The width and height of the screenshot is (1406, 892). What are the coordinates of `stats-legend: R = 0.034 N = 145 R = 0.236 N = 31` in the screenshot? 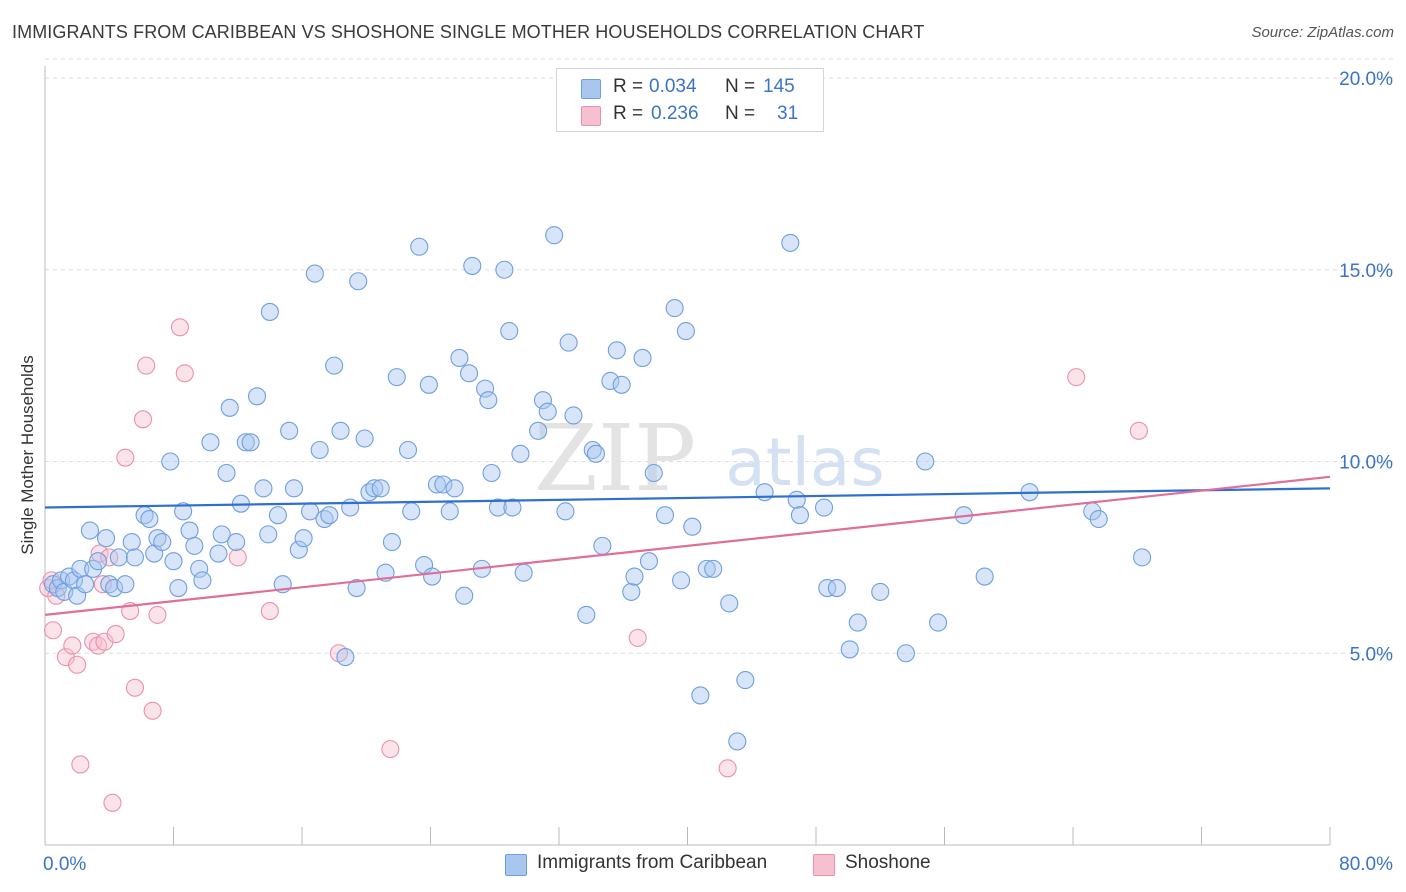 It's located at (690, 100).